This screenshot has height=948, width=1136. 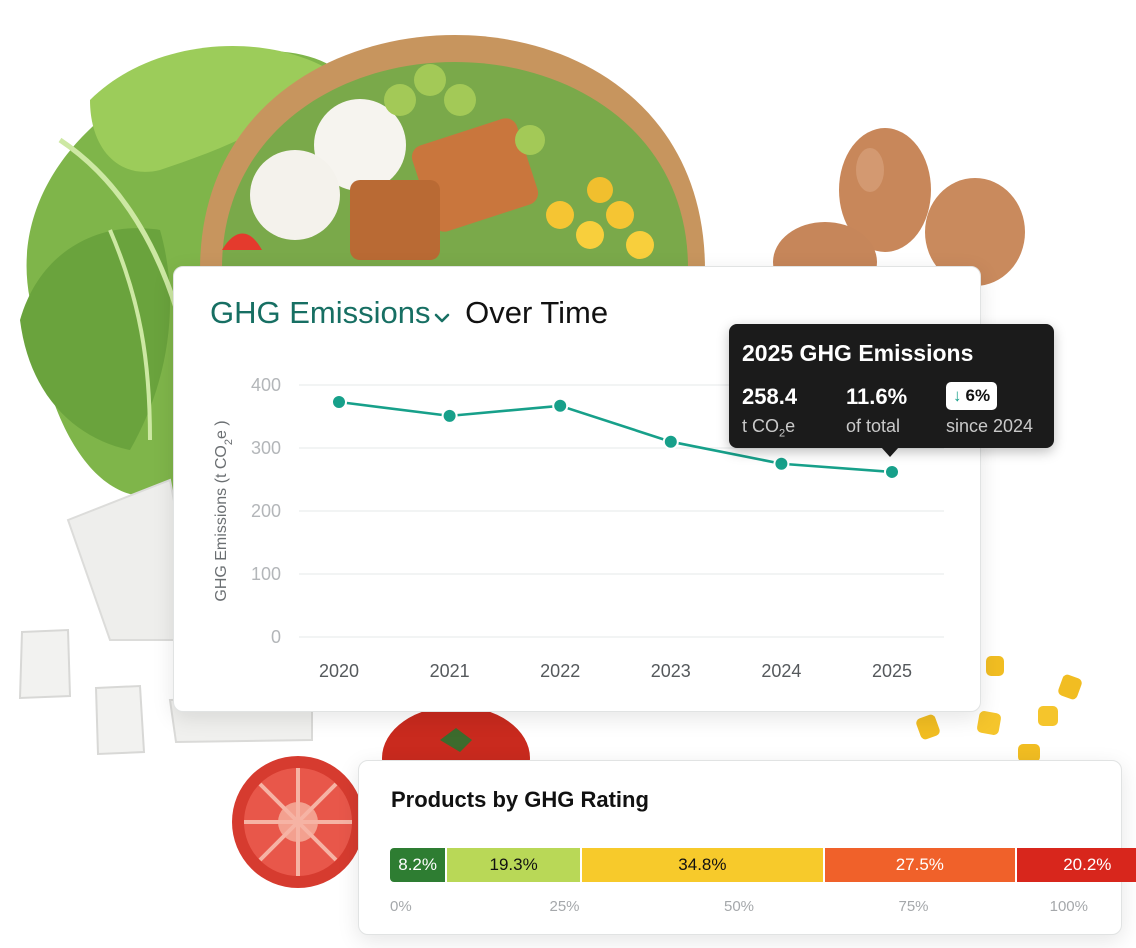 I want to click on rating-stacked-bar: 8.2% 19.3% 34.8% 27.5% 20.2%, so click(x=763, y=865).